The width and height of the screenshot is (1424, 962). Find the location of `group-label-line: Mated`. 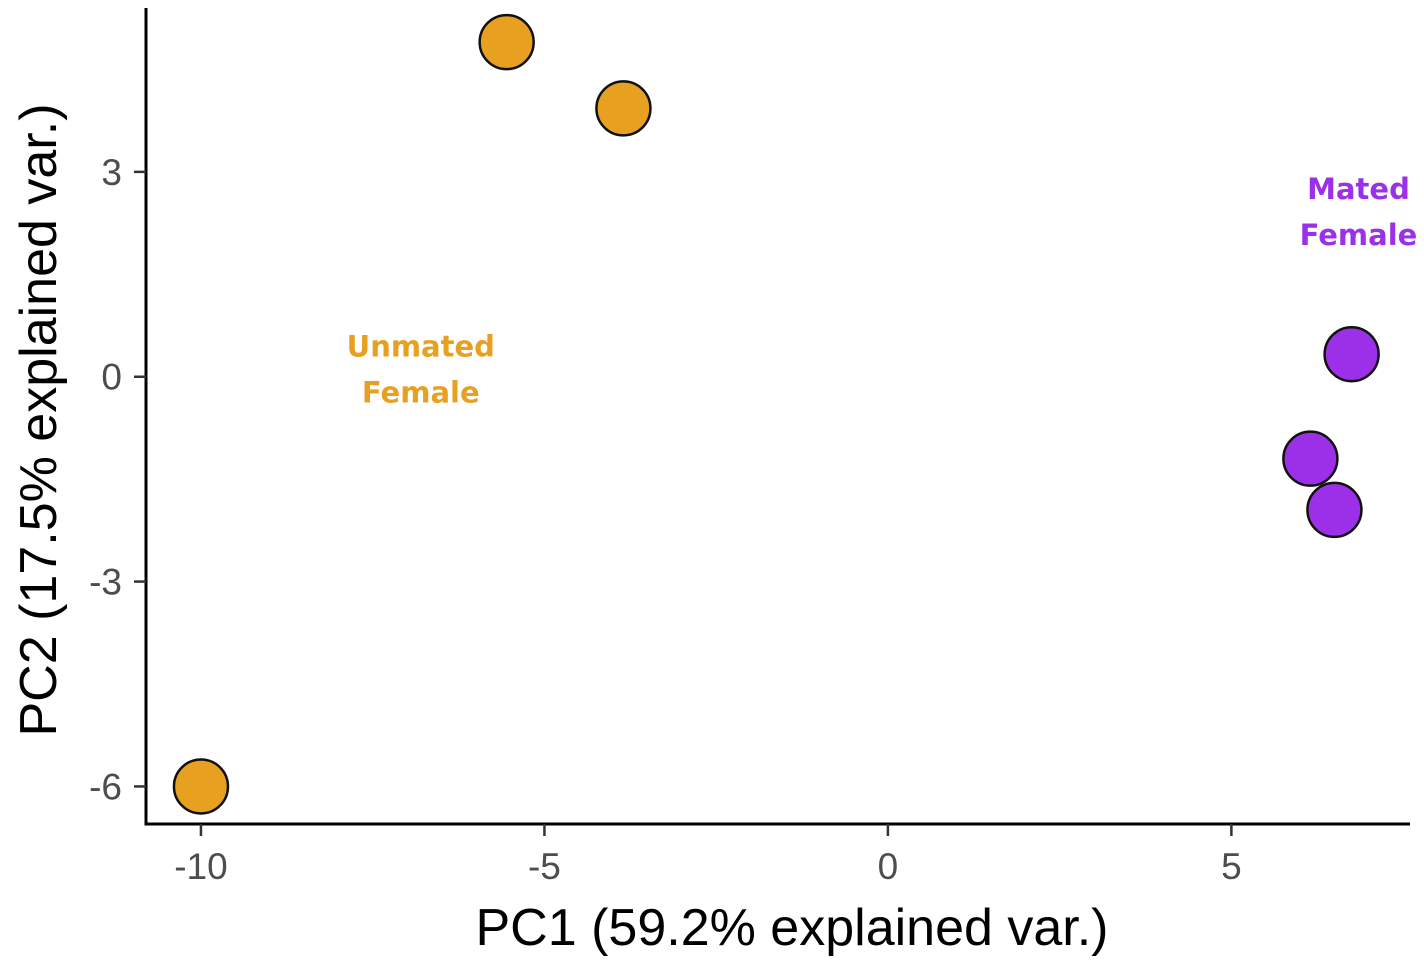

group-label-line: Mated is located at coordinates (1358, 189).